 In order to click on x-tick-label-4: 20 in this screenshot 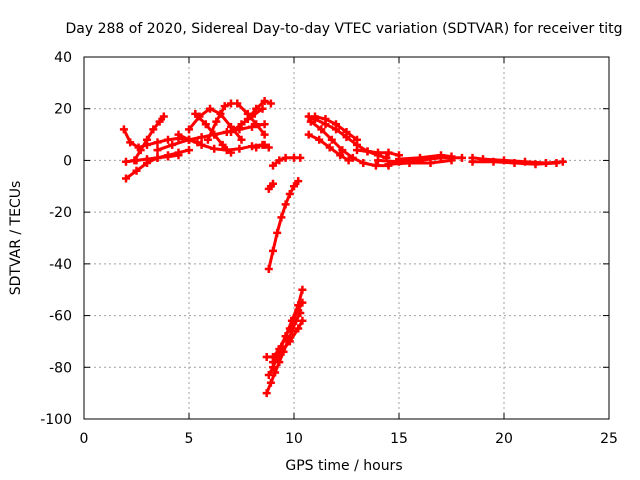, I will do `click(504, 439)`.